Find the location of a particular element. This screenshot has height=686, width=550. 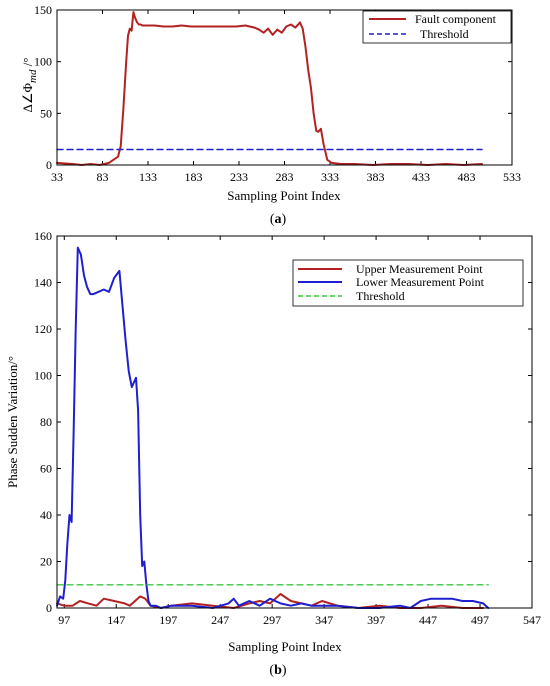

chart-a-x-axis-label: Sampling Point Index is located at coordinates (284, 195).